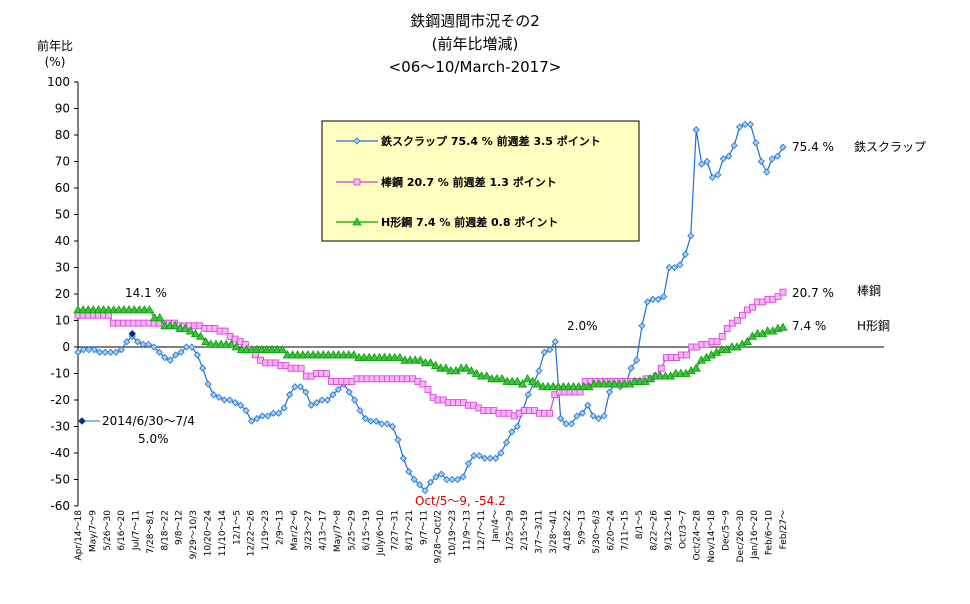 This screenshot has height=604, width=970. What do you see at coordinates (770, 532) in the screenshot?
I see `x-tick-label: Feb/6〜10` at bounding box center [770, 532].